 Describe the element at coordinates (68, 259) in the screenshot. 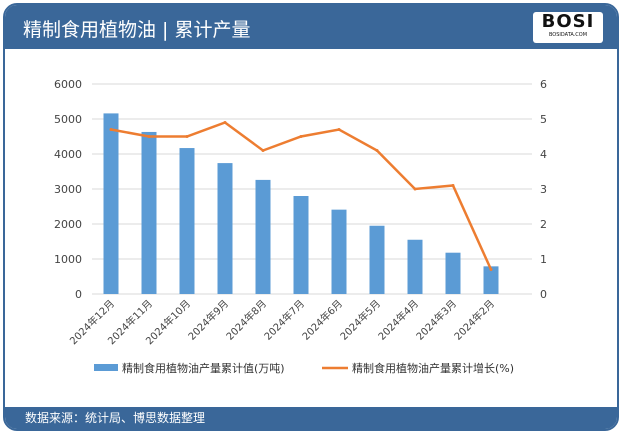

I see `y-tick-left: 1000` at that location.